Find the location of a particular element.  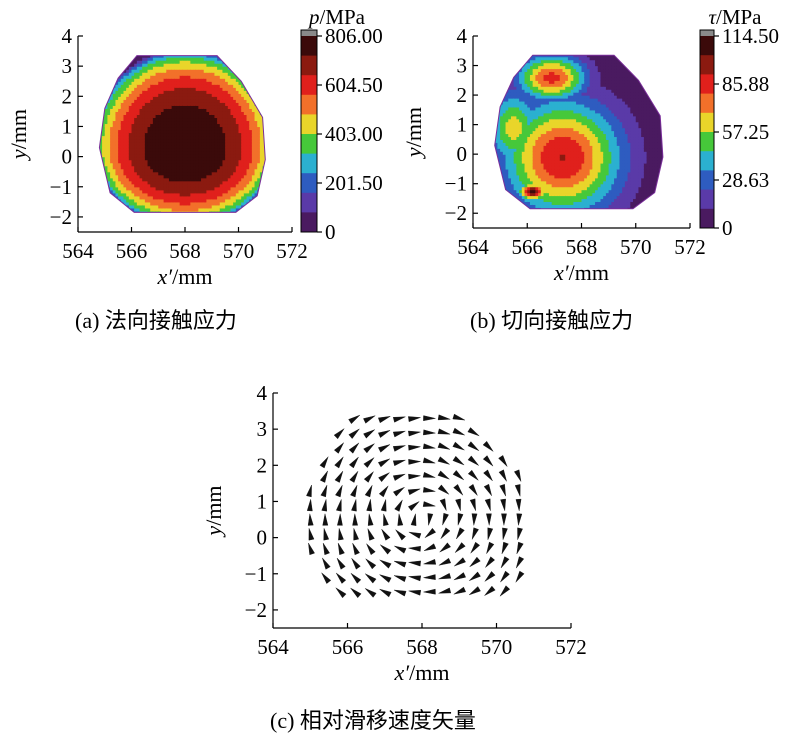

x-axis-label: x′/mm is located at coordinates (185, 276).